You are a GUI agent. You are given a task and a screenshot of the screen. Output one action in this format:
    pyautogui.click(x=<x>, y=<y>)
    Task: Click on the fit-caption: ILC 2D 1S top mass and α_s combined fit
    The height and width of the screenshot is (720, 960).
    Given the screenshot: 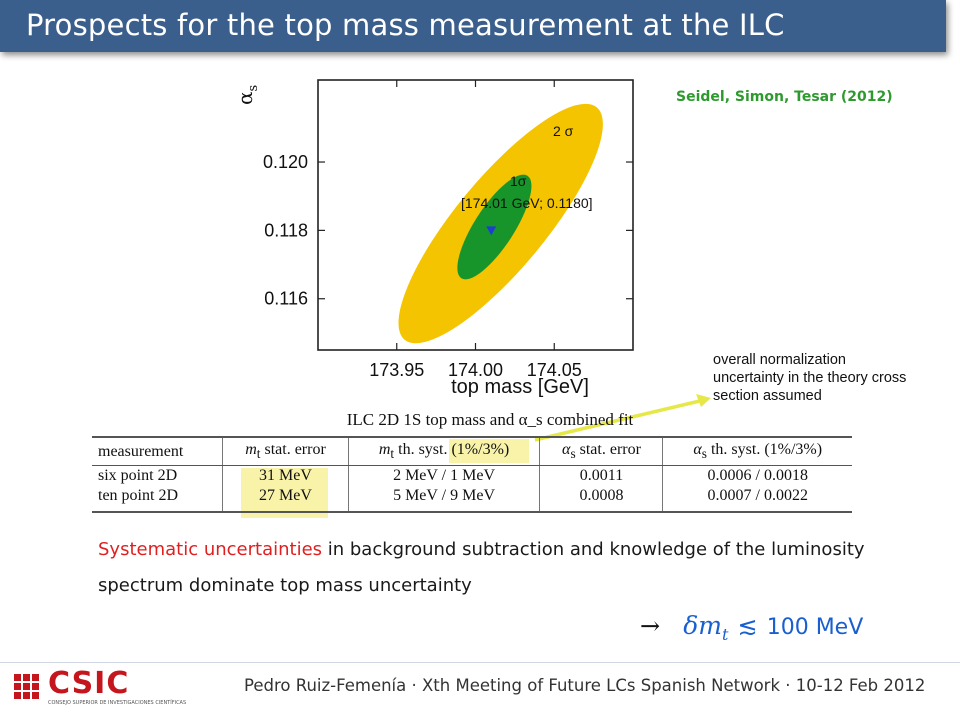 What is the action you would take?
    pyautogui.click(x=490, y=419)
    